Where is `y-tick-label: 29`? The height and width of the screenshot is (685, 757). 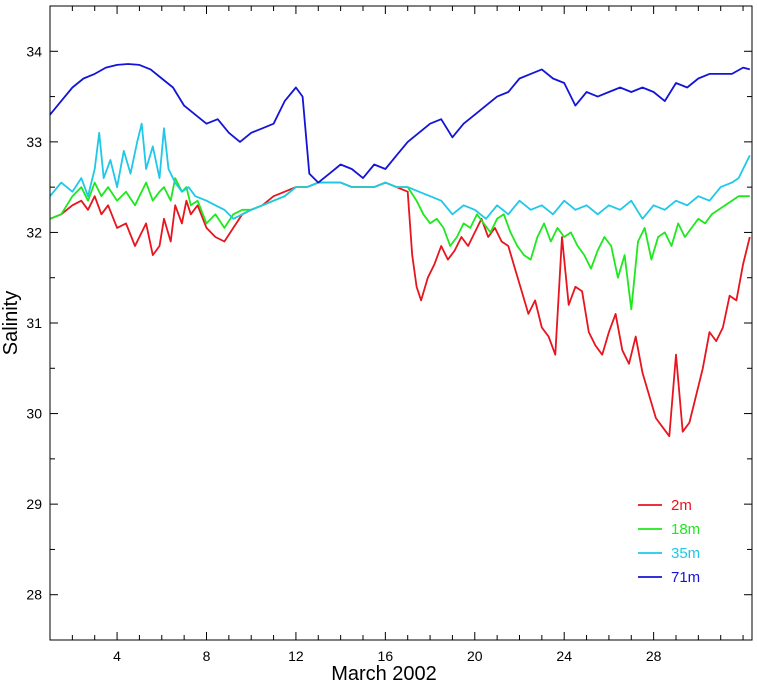
y-tick-label: 29 is located at coordinates (34, 504).